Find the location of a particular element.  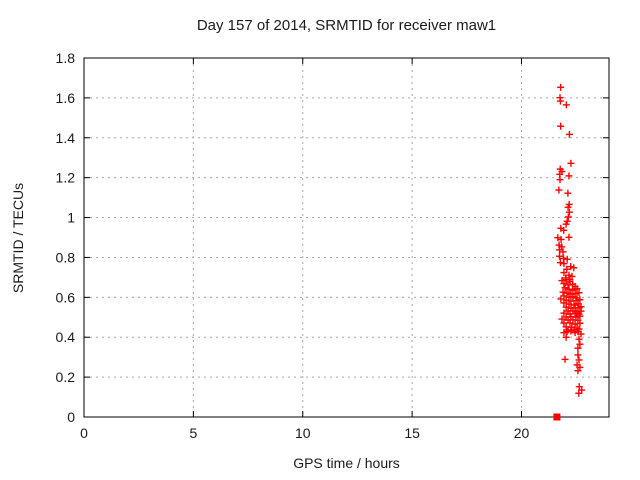

y-tick-label: 0.4 is located at coordinates (66, 337).